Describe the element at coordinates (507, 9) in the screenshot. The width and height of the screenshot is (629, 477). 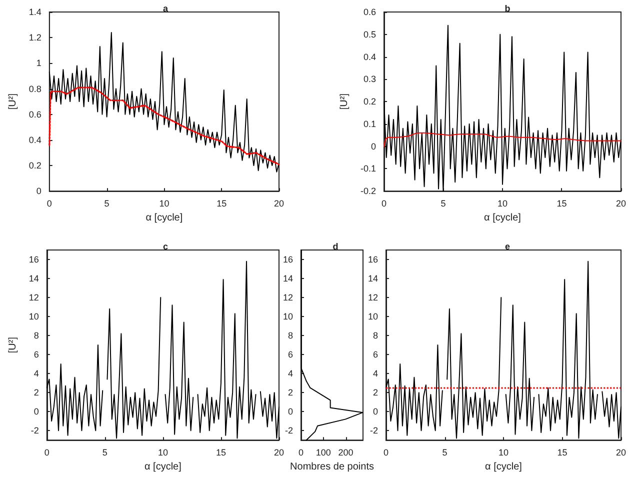
I see `chart-title: b` at that location.